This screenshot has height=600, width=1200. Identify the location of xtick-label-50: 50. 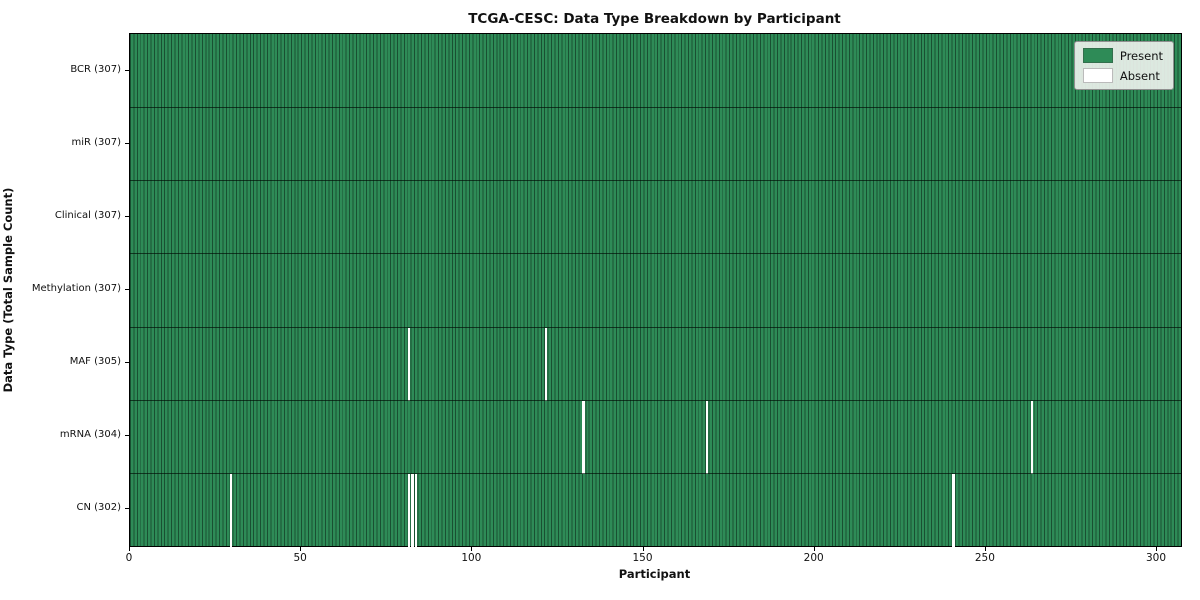
(300, 558).